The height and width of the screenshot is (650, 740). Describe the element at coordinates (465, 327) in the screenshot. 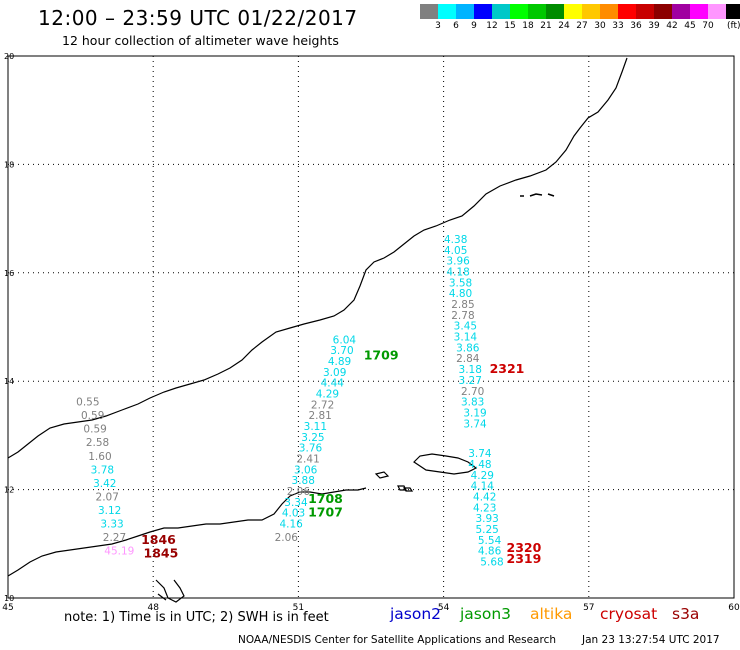

I see `wave-height-value: 3.45` at that location.